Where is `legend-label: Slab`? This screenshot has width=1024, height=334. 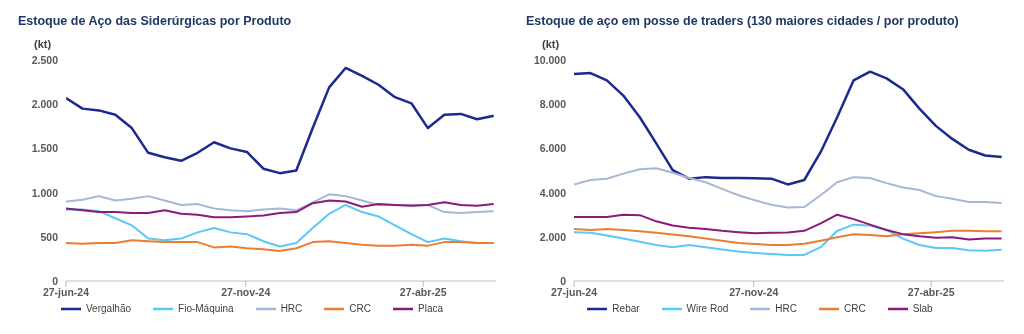
legend-label: Slab is located at coordinates (922, 308).